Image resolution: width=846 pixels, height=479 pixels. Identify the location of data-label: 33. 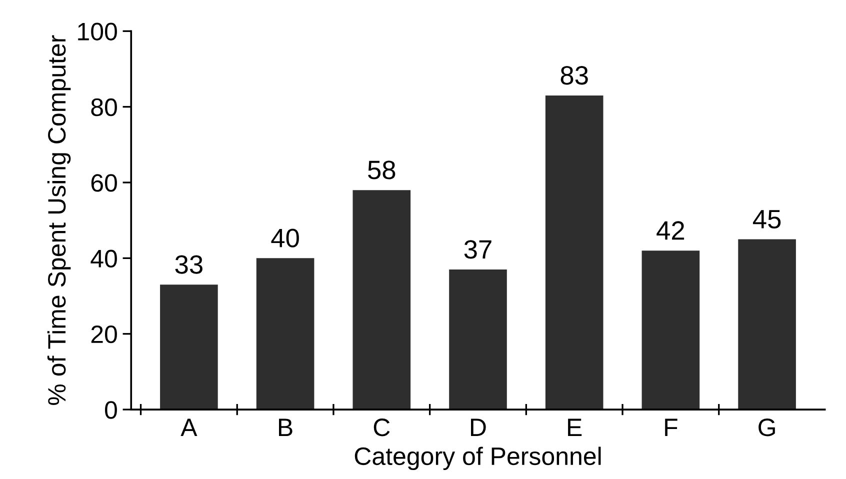
(188, 264).